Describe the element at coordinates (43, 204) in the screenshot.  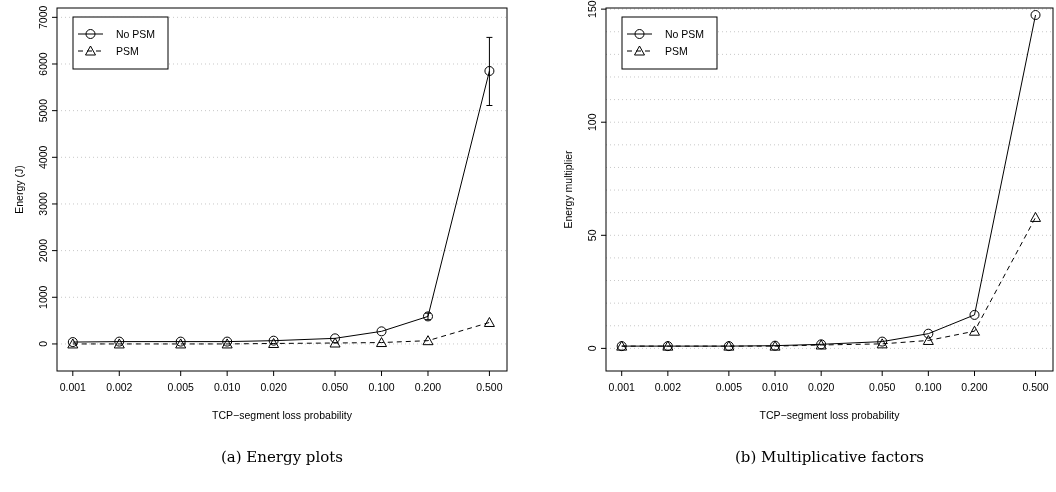
I see `y-tick-label: 3000` at that location.